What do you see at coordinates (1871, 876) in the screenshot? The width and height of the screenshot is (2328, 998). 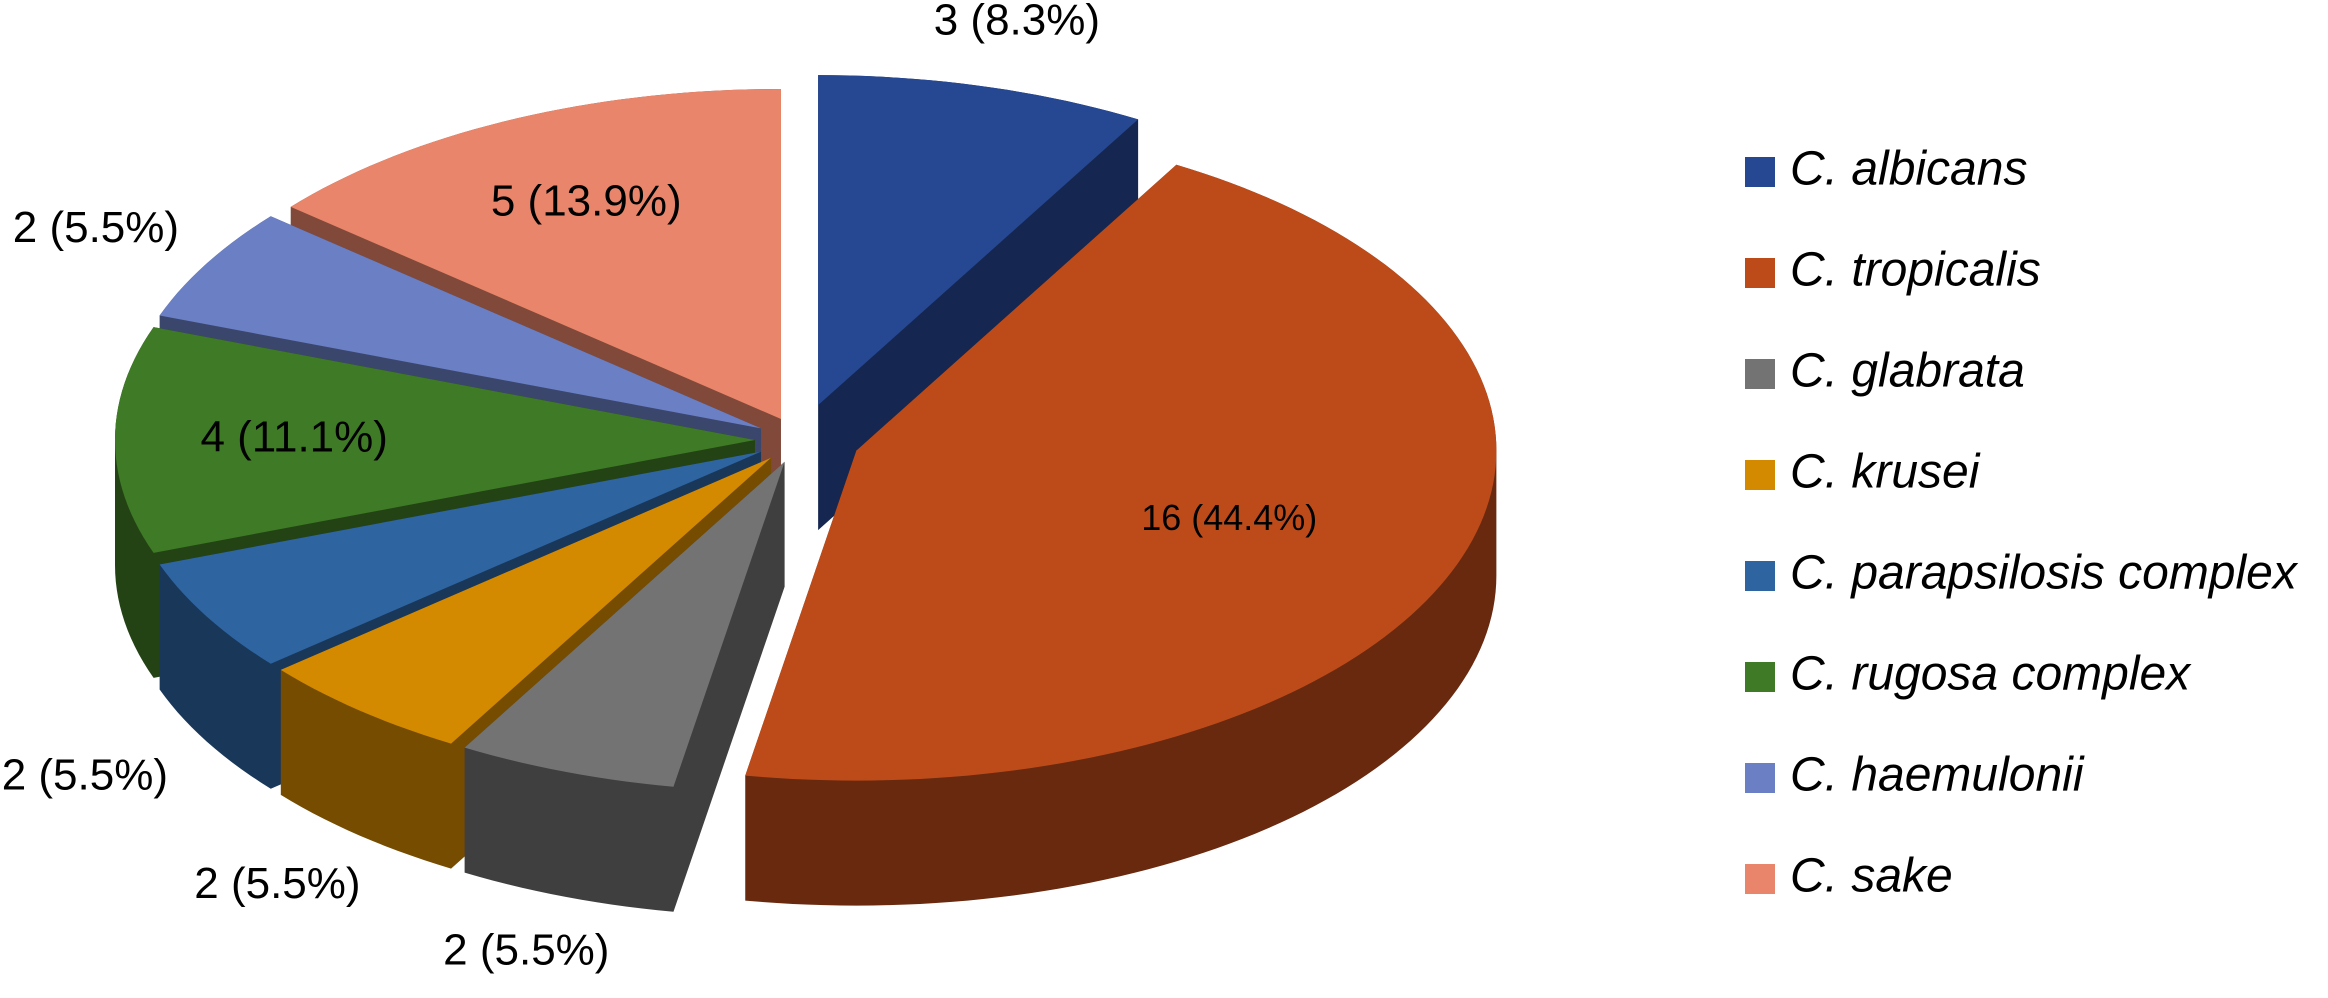 I see `legend-label: C. sake` at bounding box center [1871, 876].